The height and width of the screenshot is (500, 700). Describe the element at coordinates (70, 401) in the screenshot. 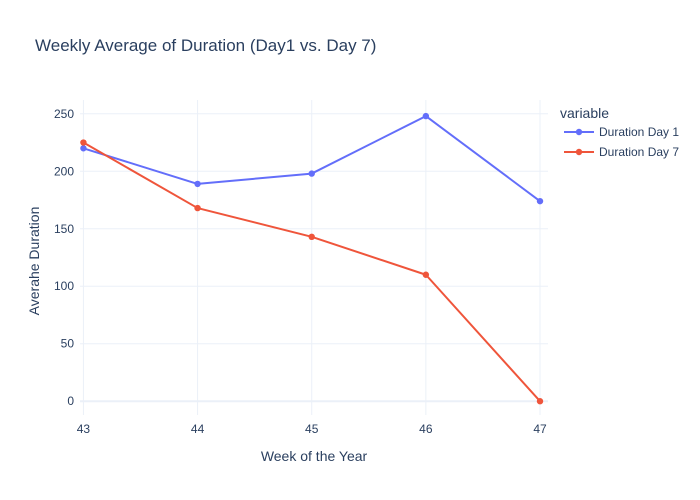

I see `y-tick-label: 0` at that location.